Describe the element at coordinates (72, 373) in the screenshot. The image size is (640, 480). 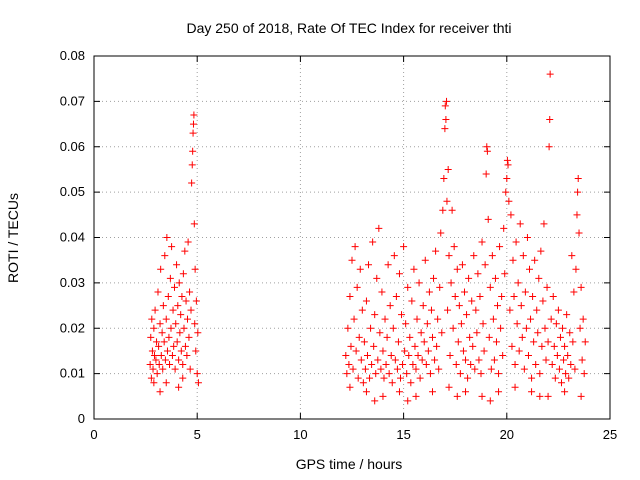
I see `y-tick-label: 0.01` at that location.